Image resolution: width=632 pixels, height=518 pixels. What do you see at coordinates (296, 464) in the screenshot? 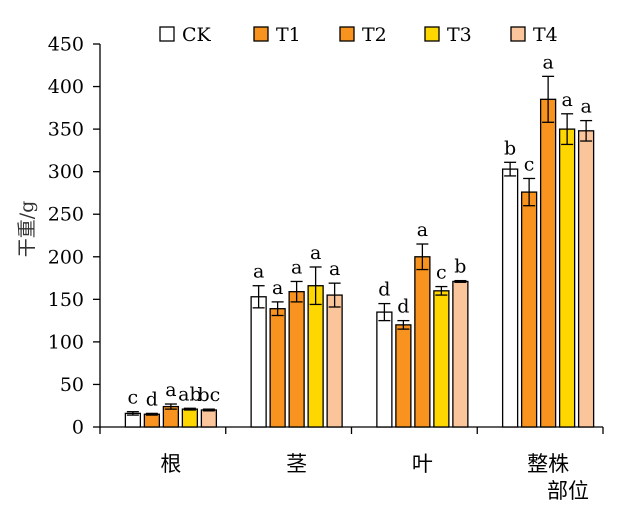
I see `category-label: 茎` at bounding box center [296, 464].